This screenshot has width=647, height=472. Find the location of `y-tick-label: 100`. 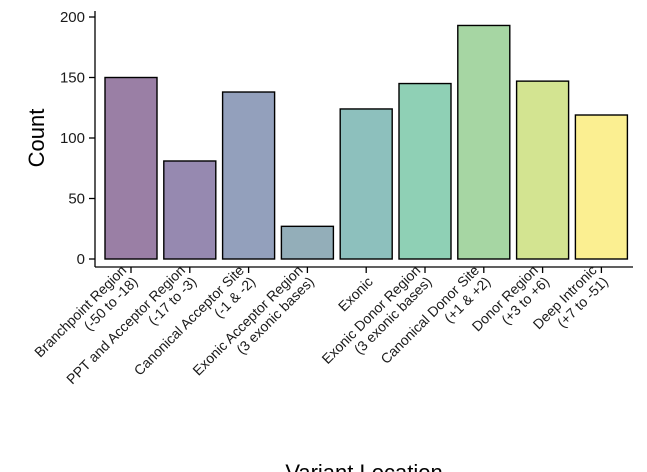

y-tick-label: 100 is located at coordinates (72, 138).